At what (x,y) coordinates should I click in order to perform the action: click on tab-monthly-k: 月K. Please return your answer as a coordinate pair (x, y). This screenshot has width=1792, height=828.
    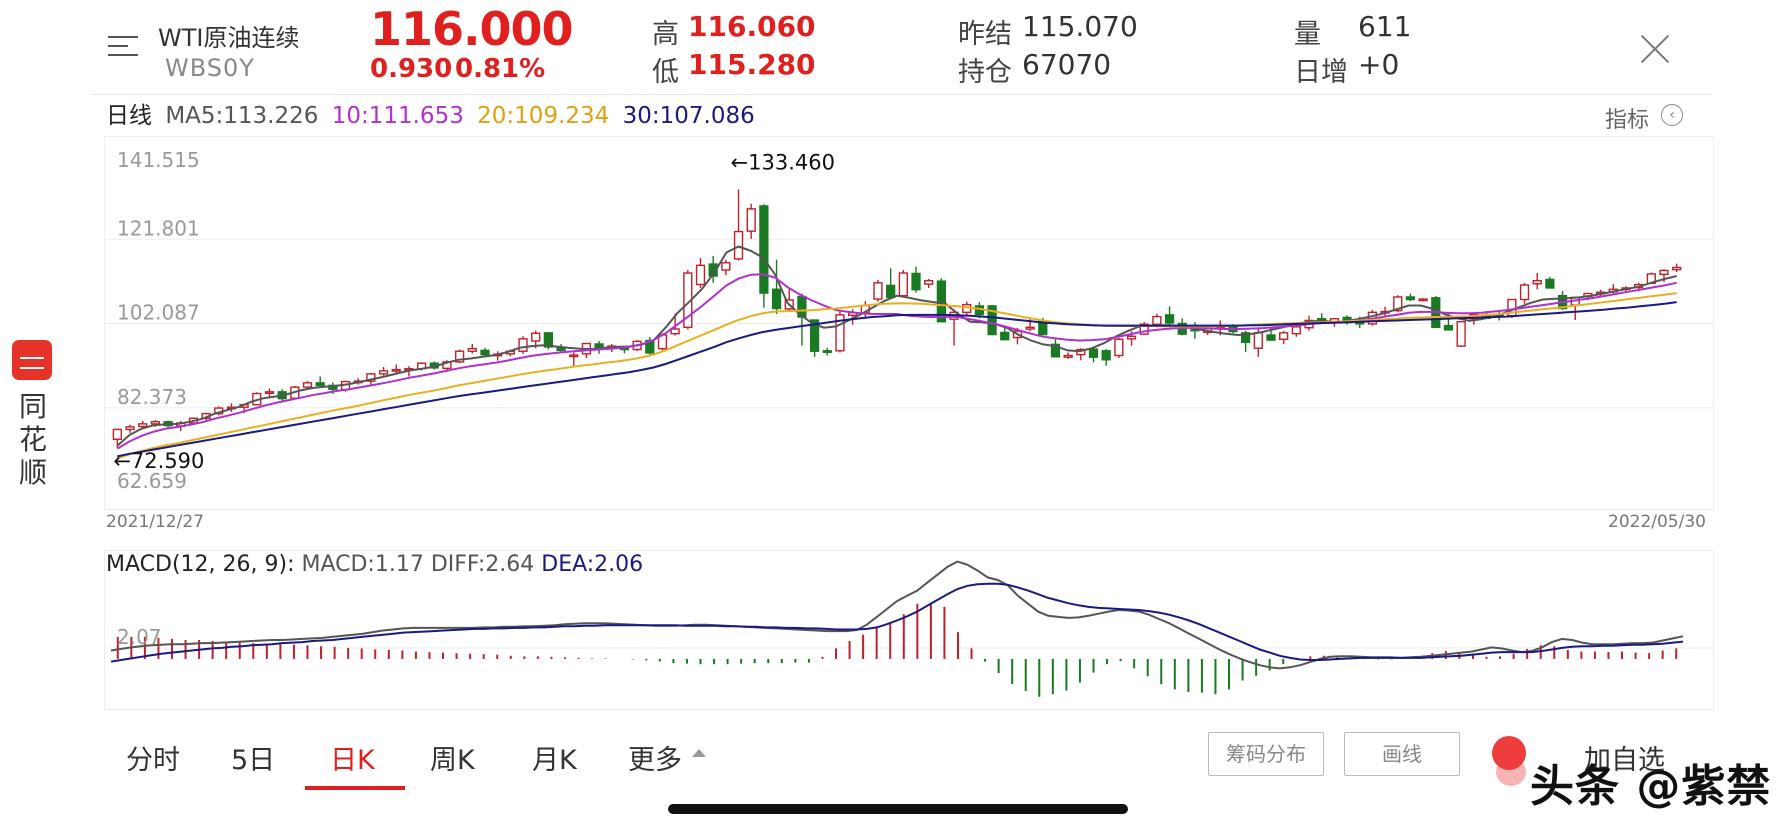
    Looking at the image, I should click on (554, 760).